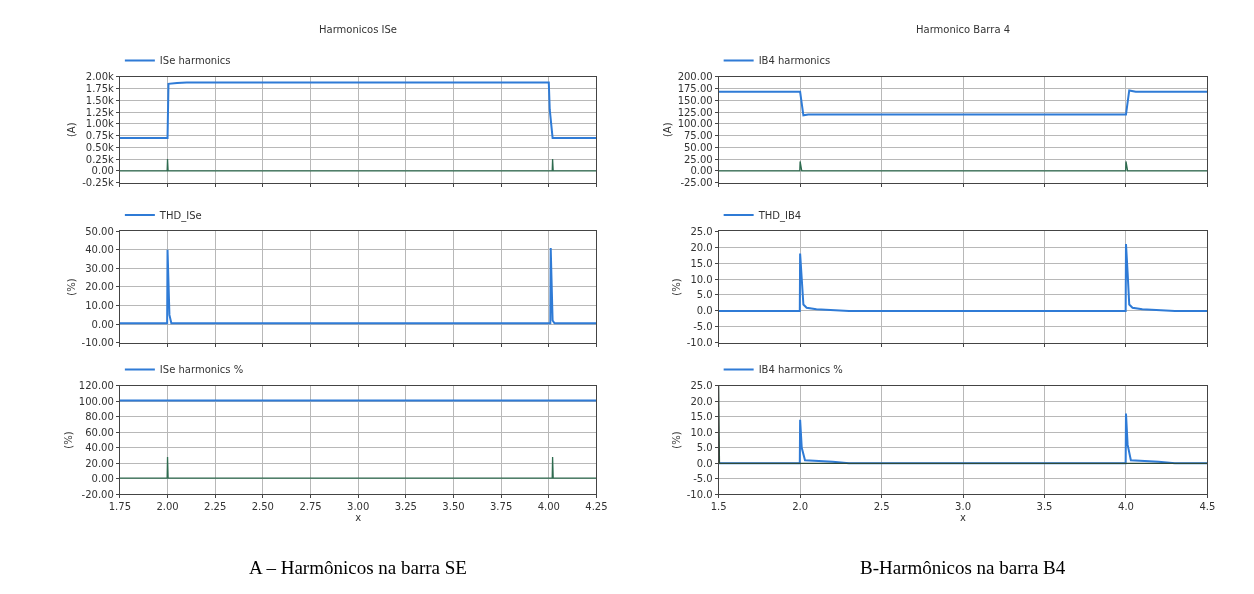 This screenshot has height=594, width=1254. Describe the element at coordinates (779, 215) in the screenshot. I see `legend-label: THD_IB4` at that location.